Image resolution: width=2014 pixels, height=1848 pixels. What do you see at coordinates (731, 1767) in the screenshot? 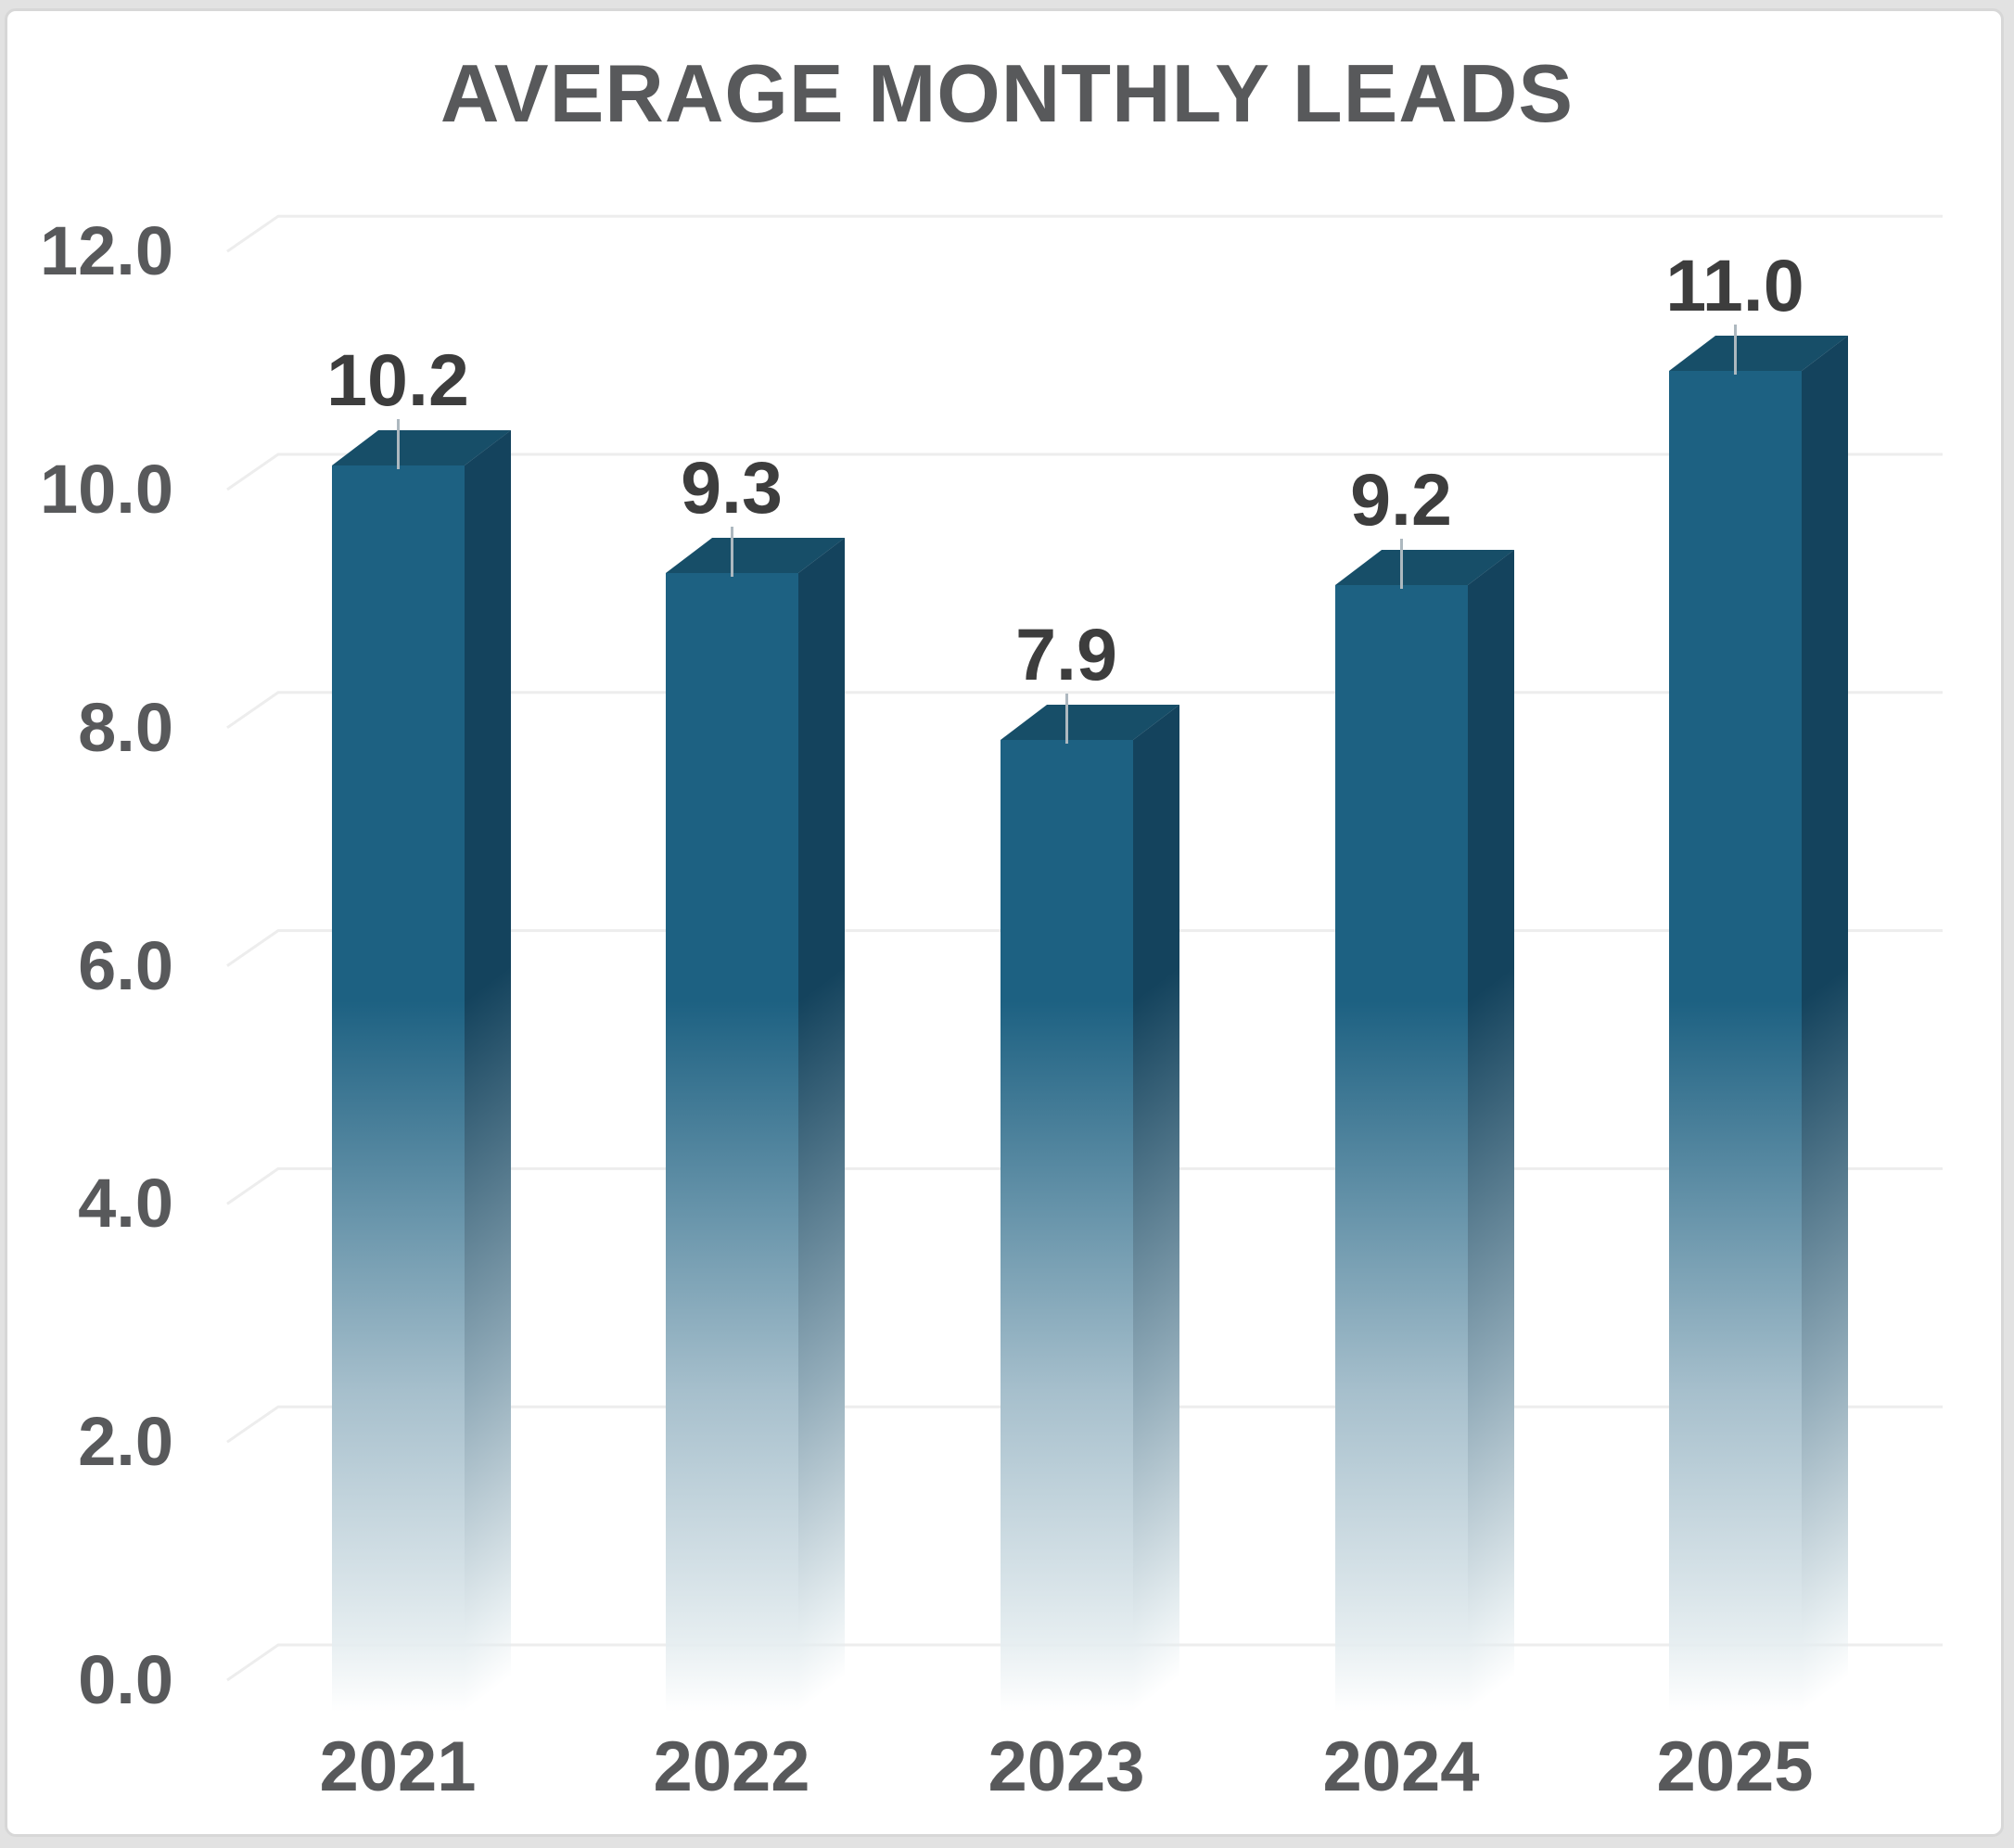
I see `x-axis-label: 2022` at bounding box center [731, 1767].